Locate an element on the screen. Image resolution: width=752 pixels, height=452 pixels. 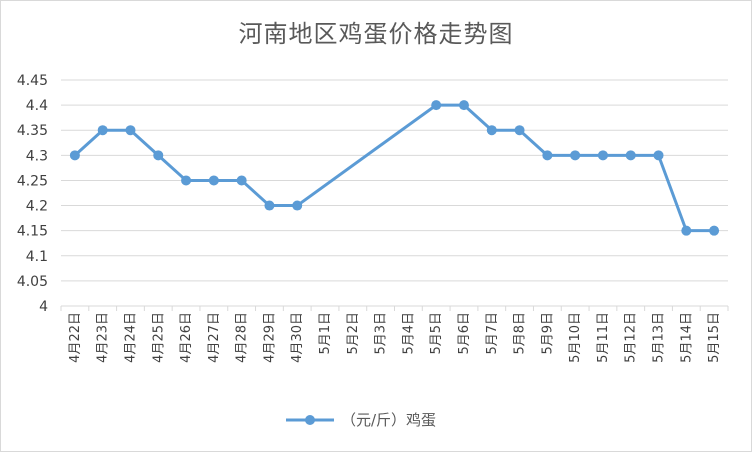
y-tick-label: 4.35 is located at coordinates (32, 131).